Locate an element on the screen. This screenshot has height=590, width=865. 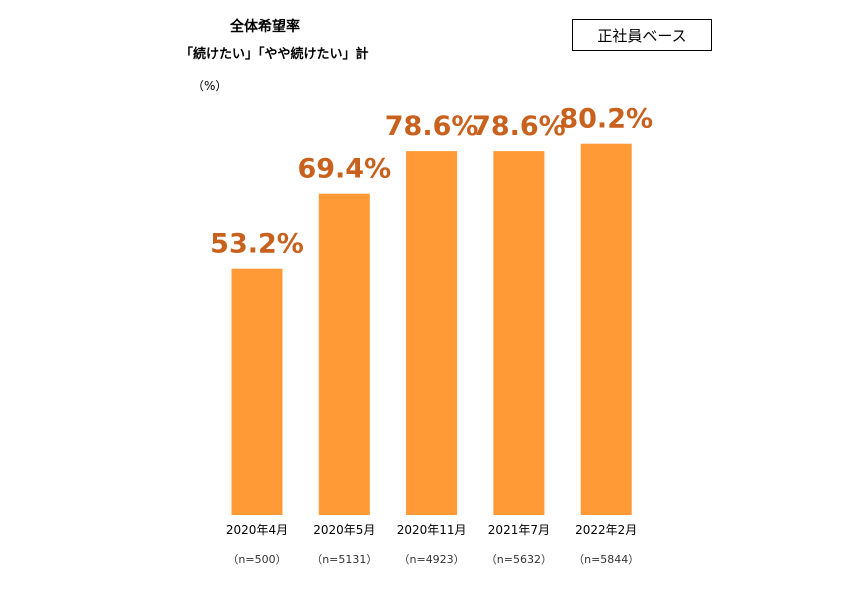
data-label: 53.2% is located at coordinates (257, 244).